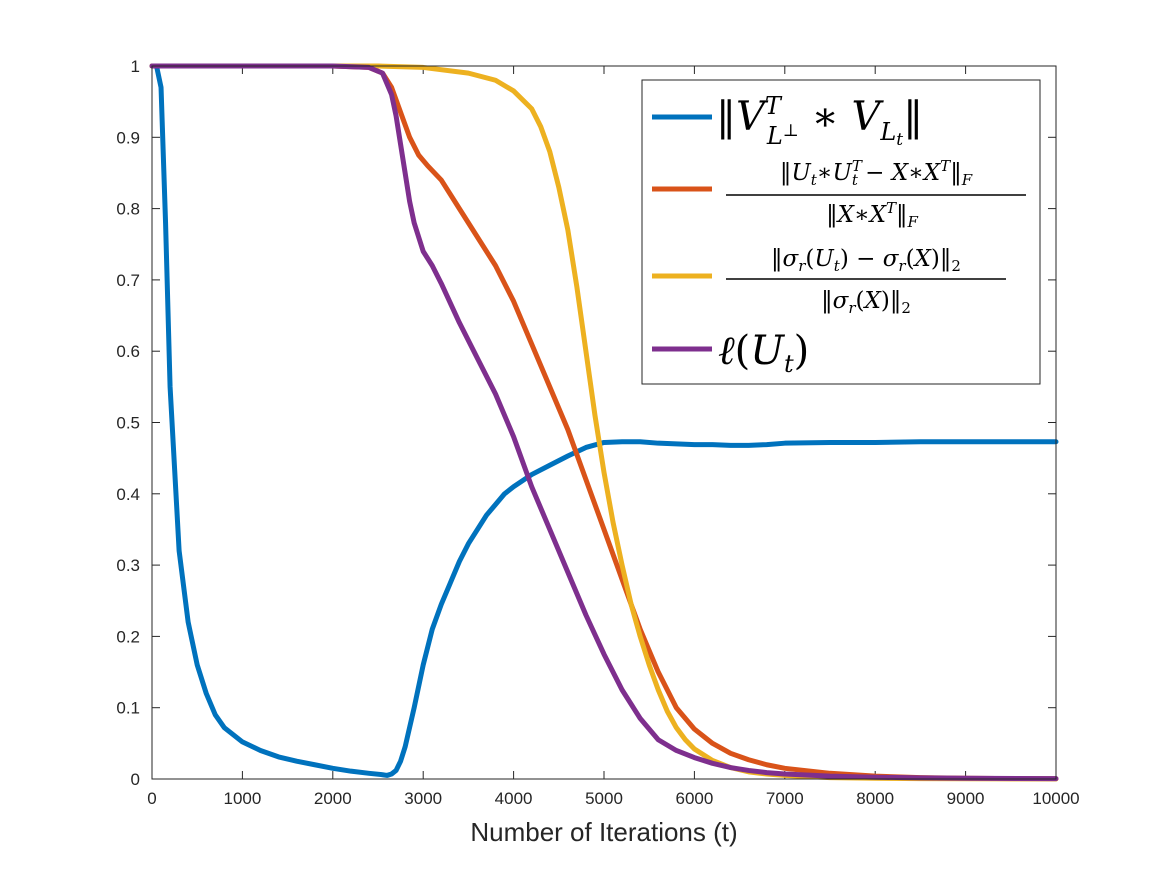  Describe the element at coordinates (128, 351) in the screenshot. I see `y-tick-label: 0.6` at that location.